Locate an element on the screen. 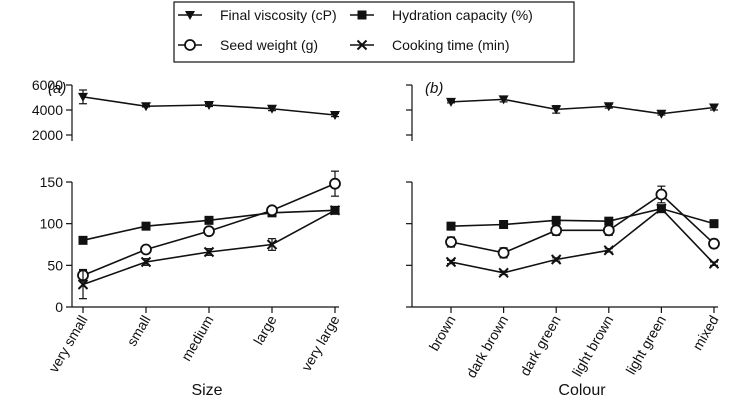 The height and width of the screenshot is (407, 750). legend-marker-cooking-symbol-shape is located at coordinates (362, 45).